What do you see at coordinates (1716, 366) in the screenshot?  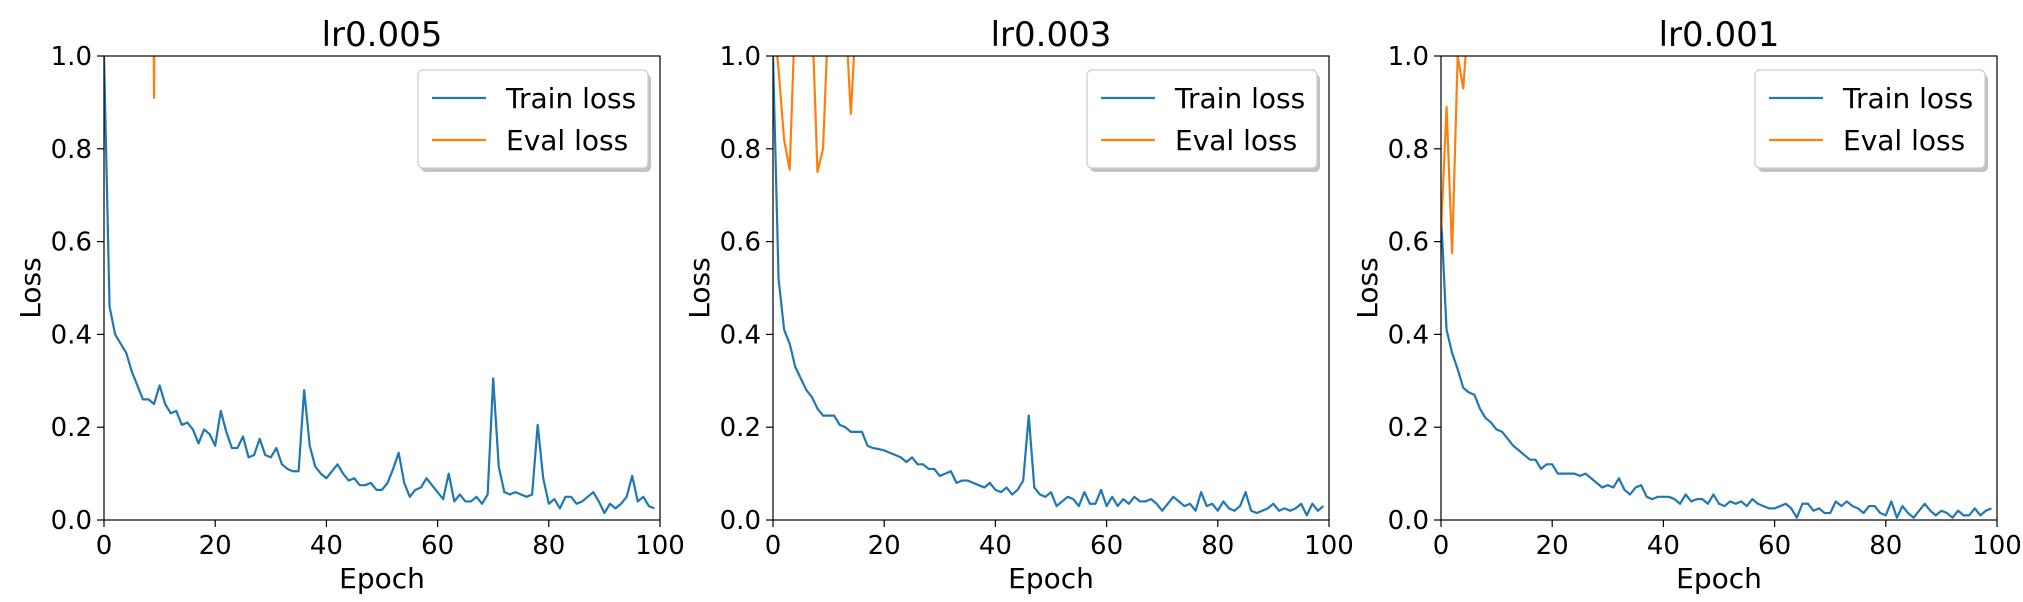 I see `series-line-train-loss` at bounding box center [1716, 366].